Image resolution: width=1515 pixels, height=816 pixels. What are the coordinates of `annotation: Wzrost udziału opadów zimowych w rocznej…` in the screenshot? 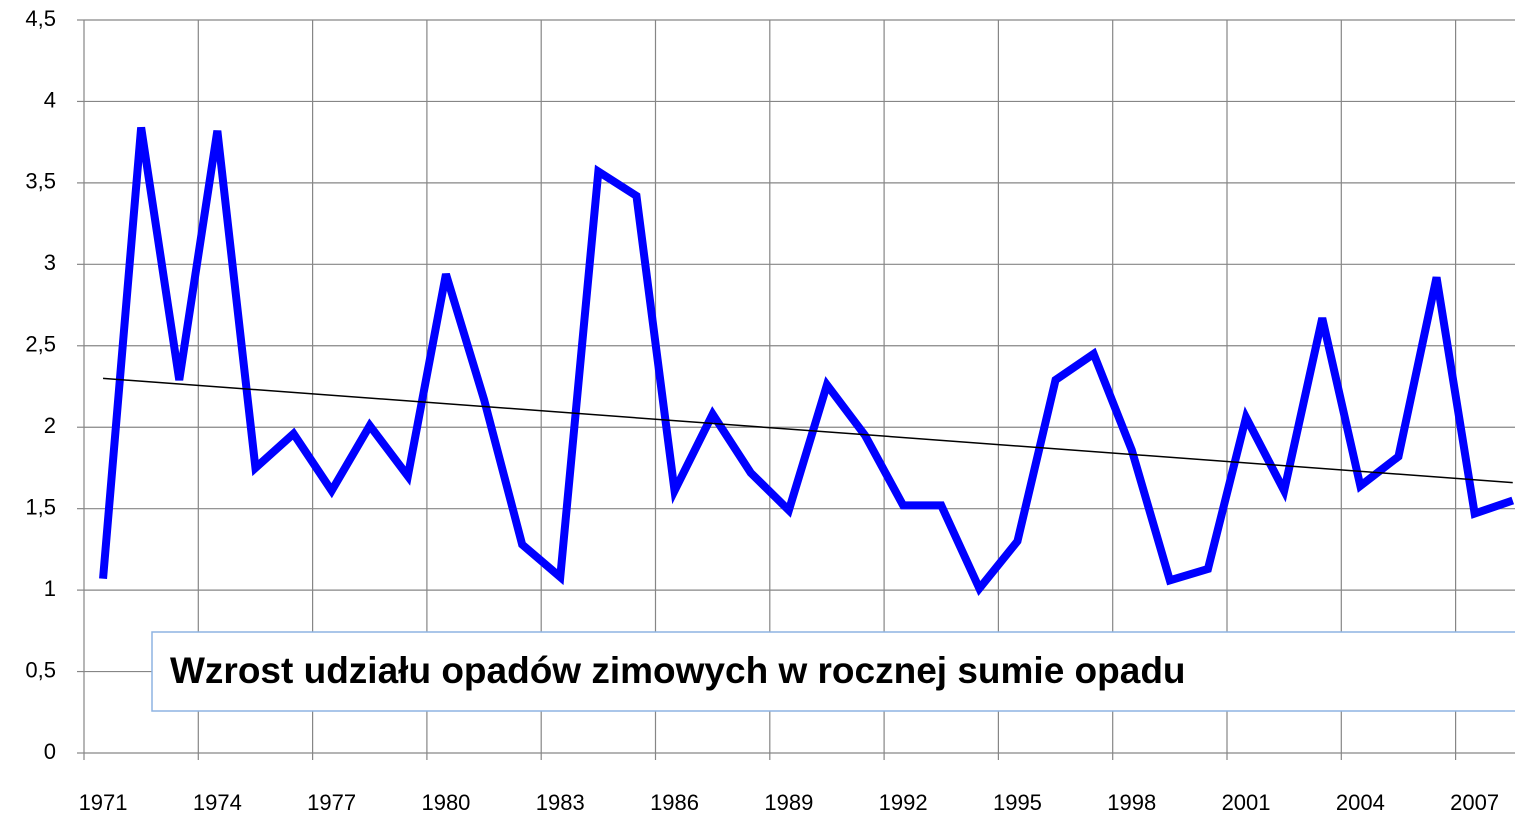 It's located at (678, 670).